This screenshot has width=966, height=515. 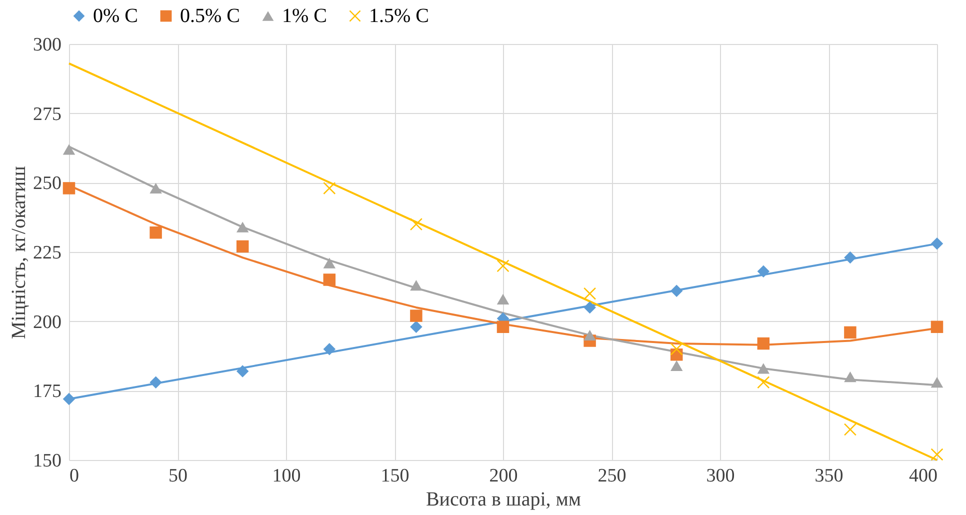 What do you see at coordinates (47, 114) in the screenshot?
I see `y-tick-label: 275` at bounding box center [47, 114].